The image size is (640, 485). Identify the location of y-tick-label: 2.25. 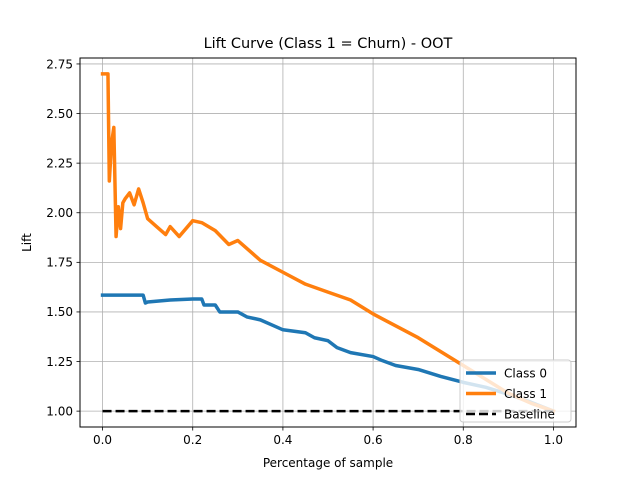
(59, 163).